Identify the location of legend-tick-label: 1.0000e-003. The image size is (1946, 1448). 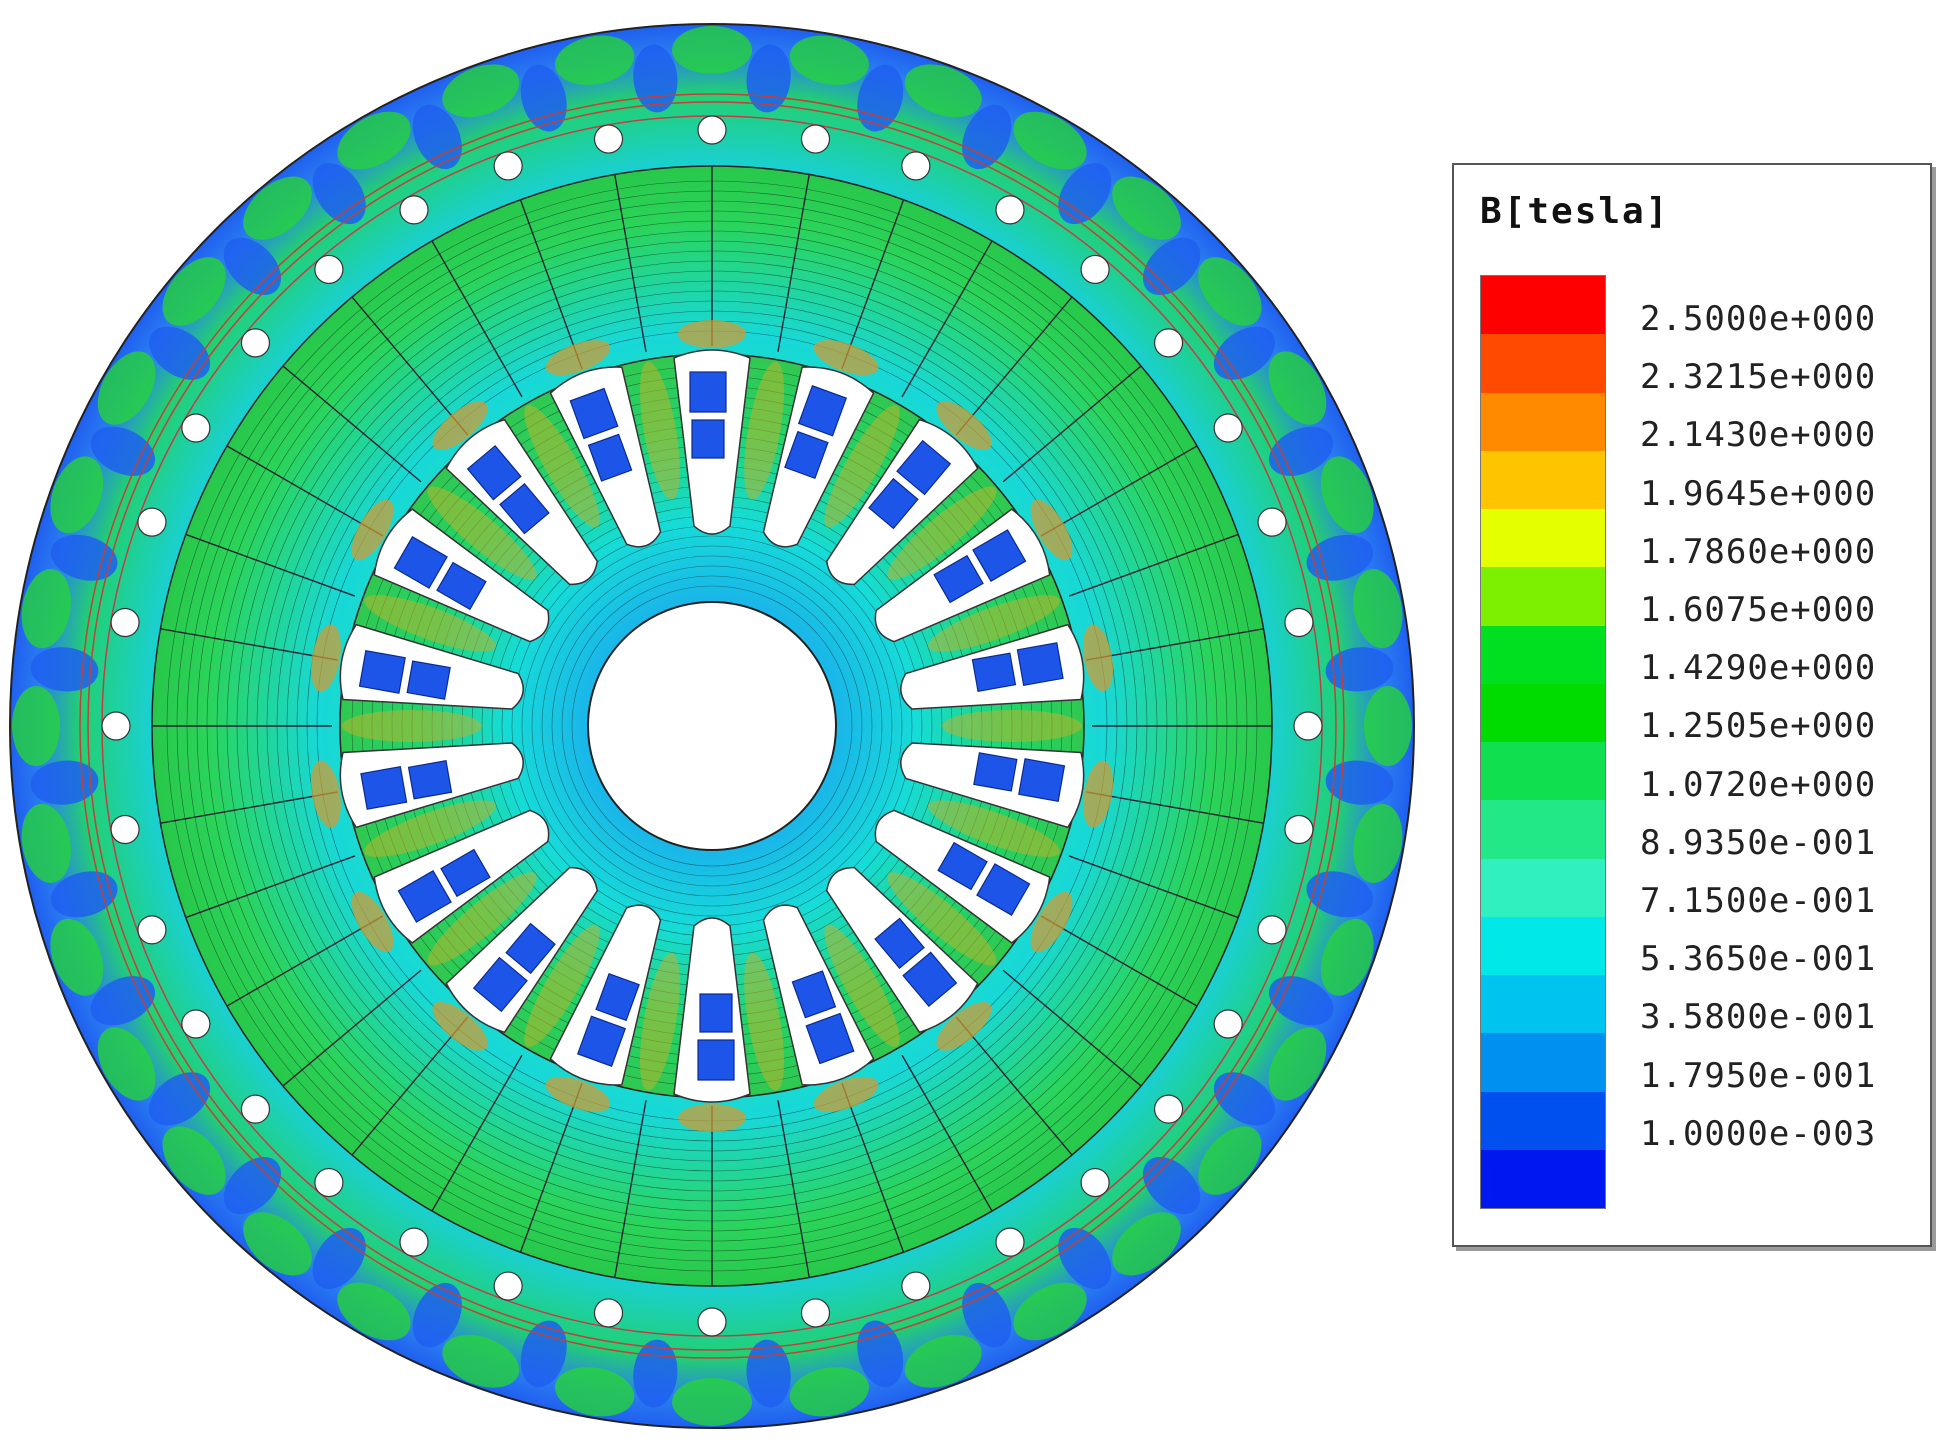
(1758, 1133).